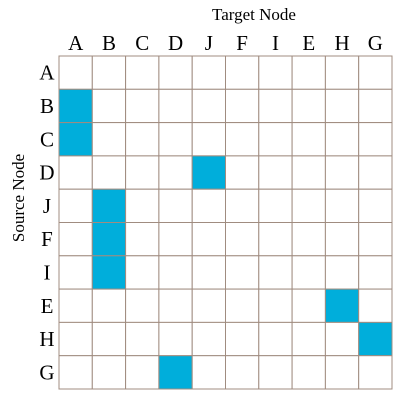  I want to click on empty-cell-c-h, so click(341, 139).